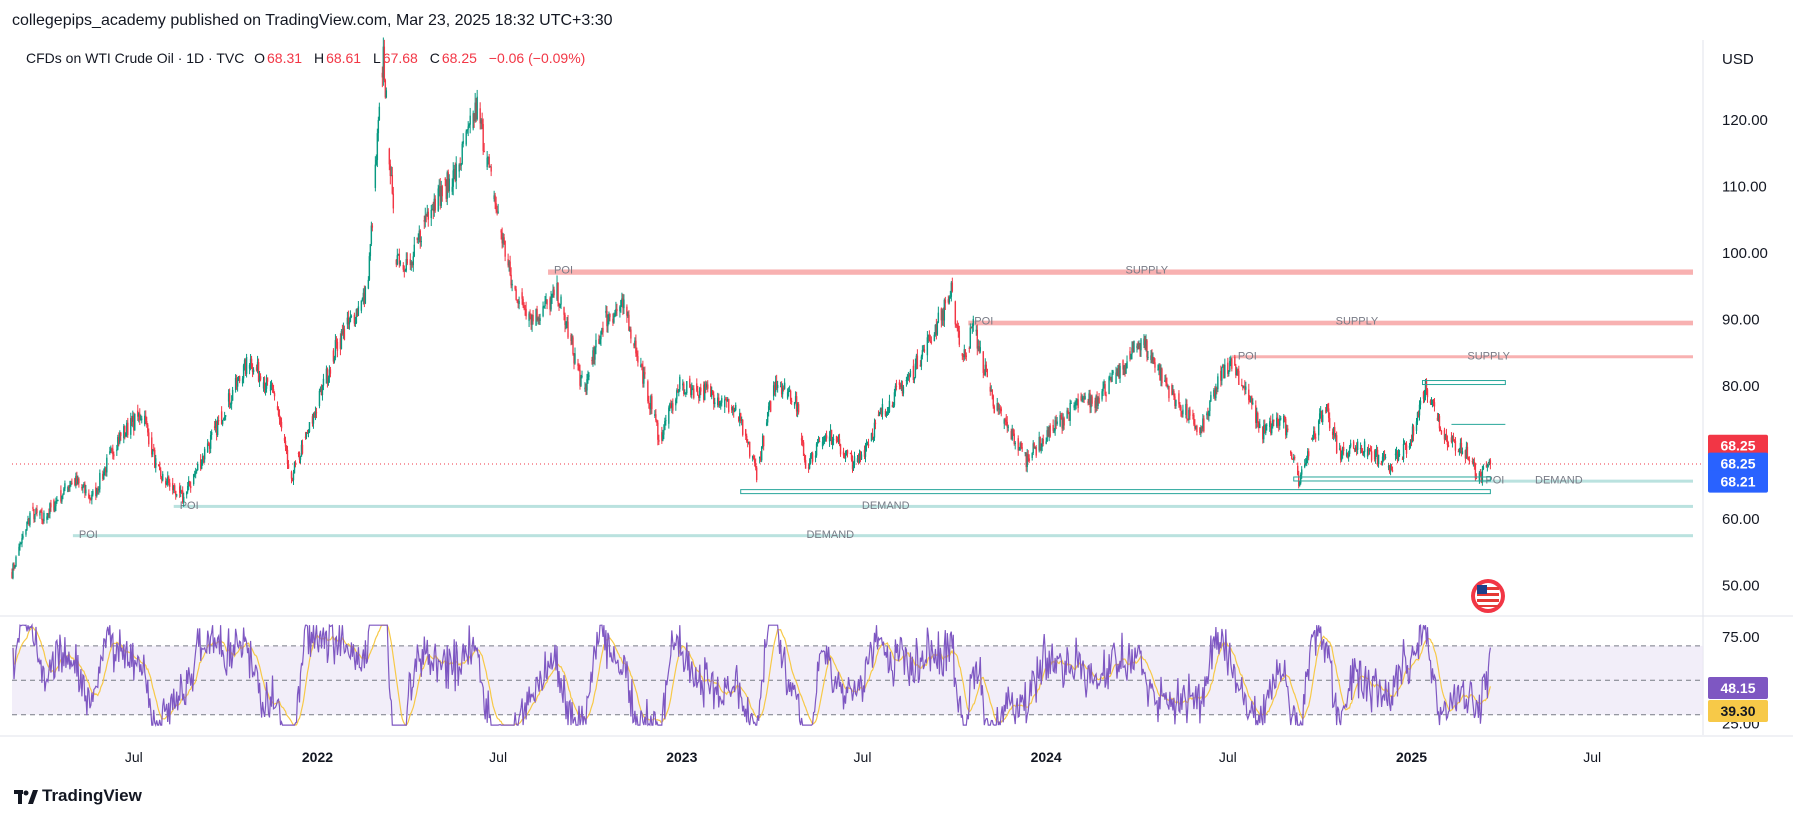 The height and width of the screenshot is (820, 1793). What do you see at coordinates (1741, 637) in the screenshot?
I see `rsi-tick-label: 75.00` at bounding box center [1741, 637].